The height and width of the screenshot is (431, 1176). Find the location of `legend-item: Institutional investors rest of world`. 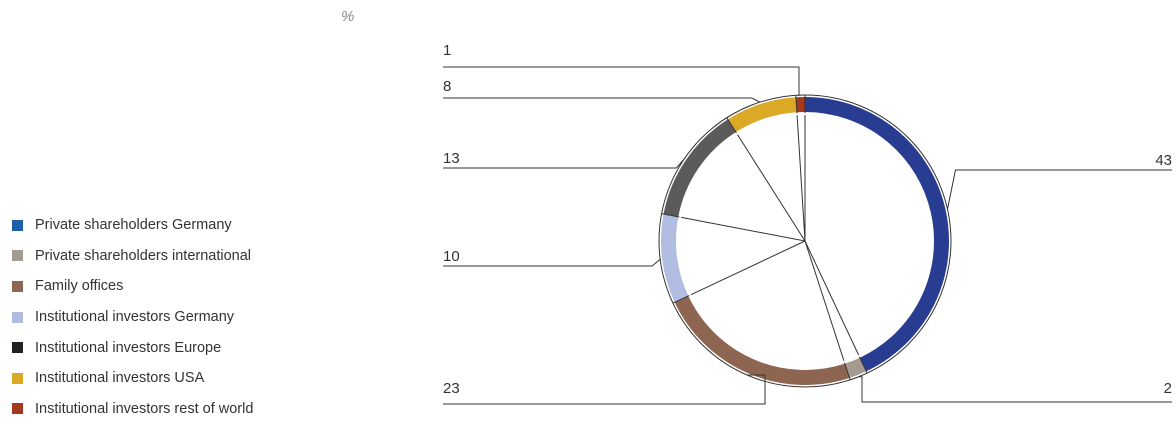

legend-item: Institutional investors rest of world is located at coordinates (132, 409).